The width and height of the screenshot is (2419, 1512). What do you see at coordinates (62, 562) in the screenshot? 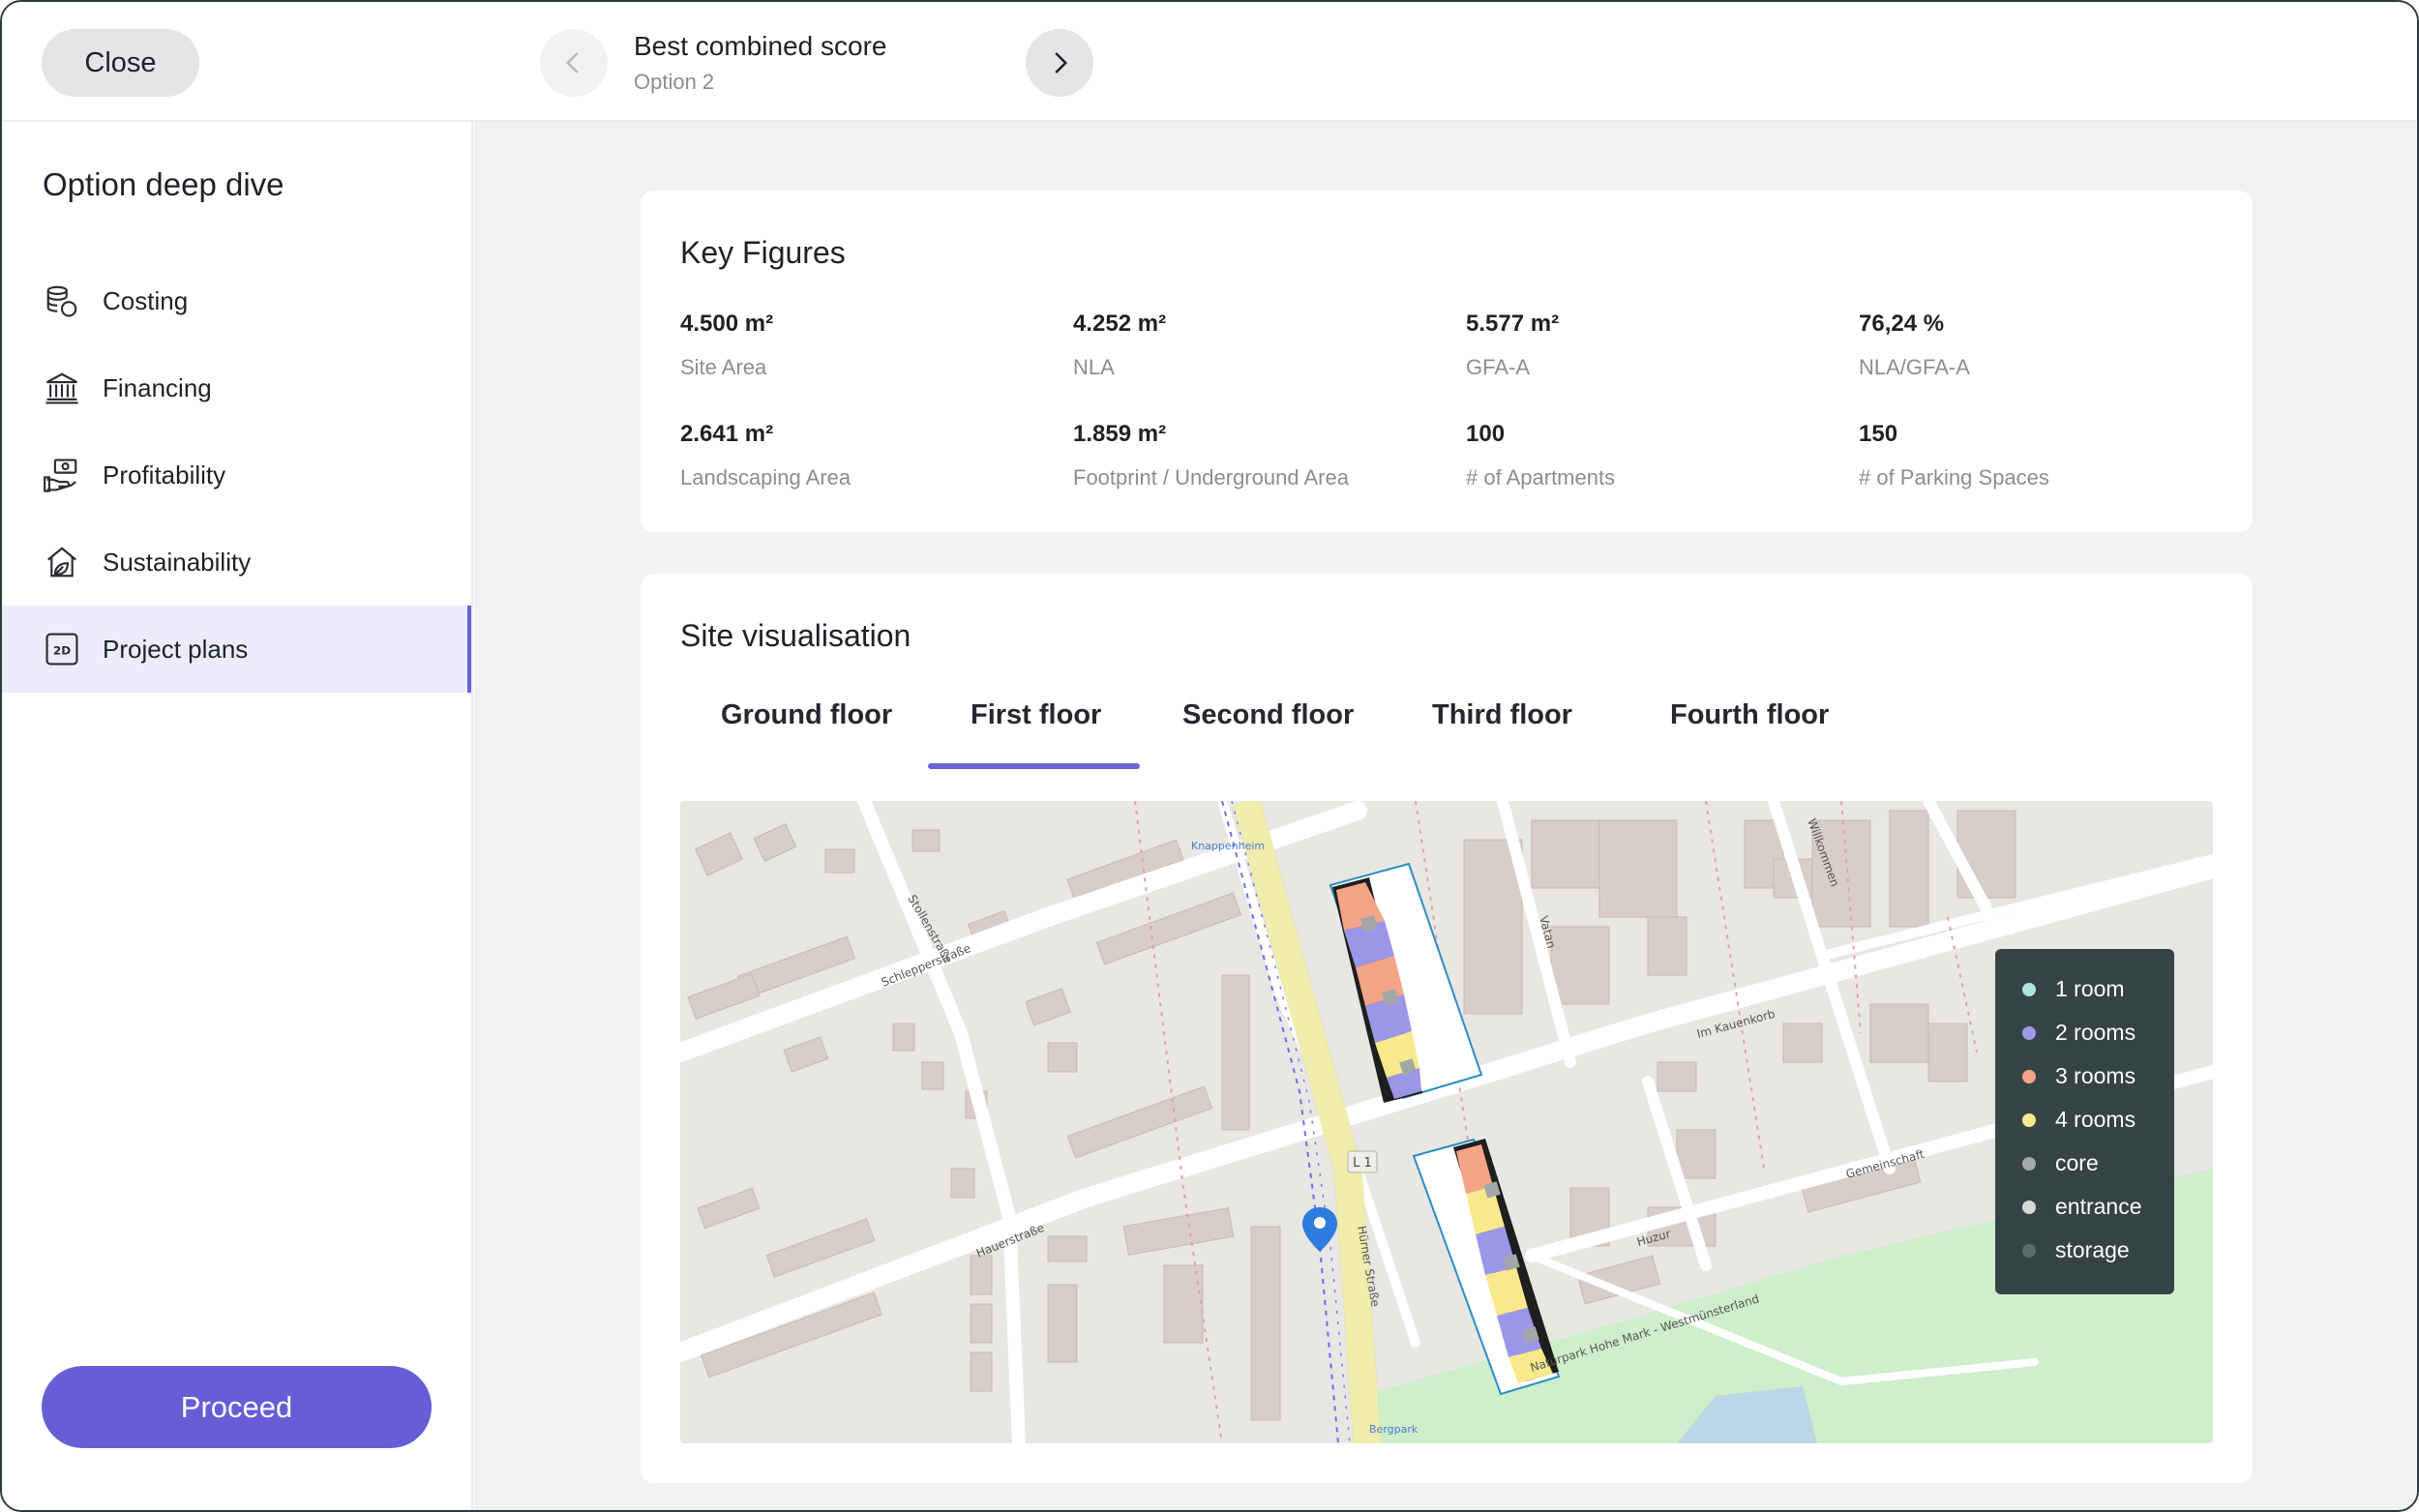
I see `eco-house-icon` at bounding box center [62, 562].